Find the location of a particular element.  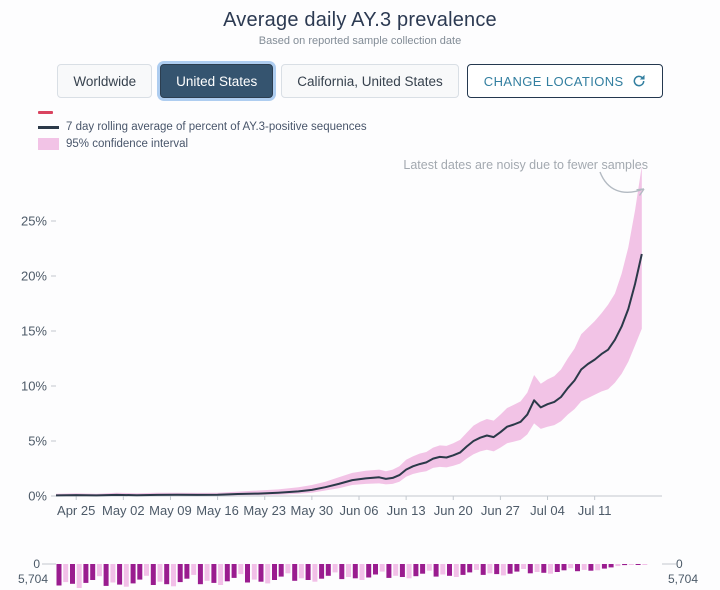

svg-text: Jun 27 is located at coordinates (500, 510).